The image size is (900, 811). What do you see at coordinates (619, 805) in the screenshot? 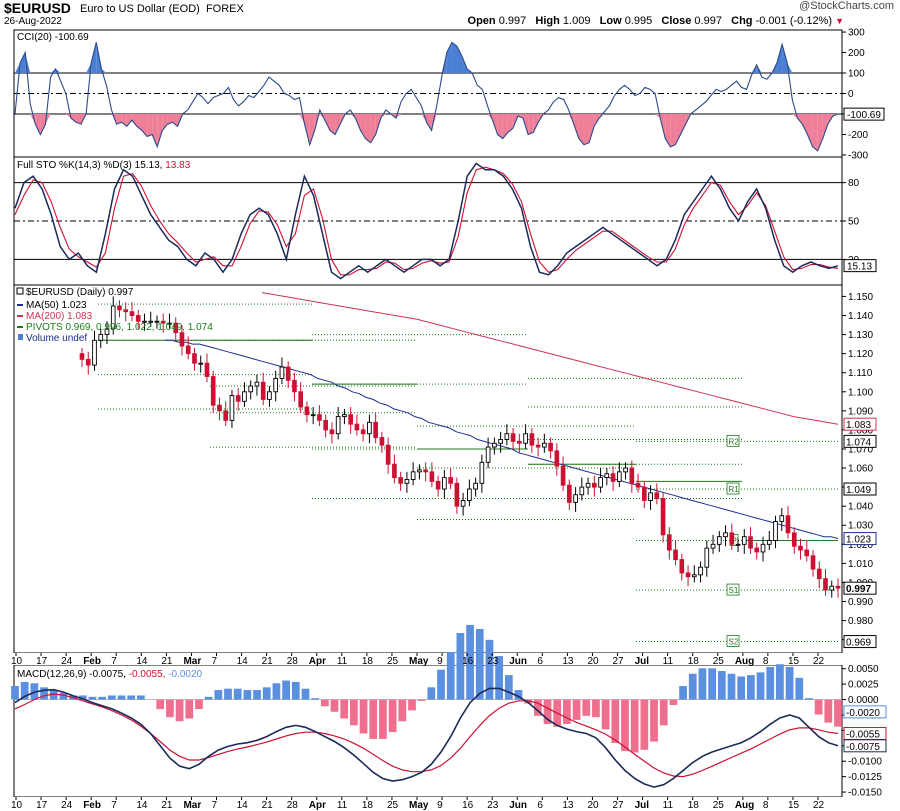
I see `x-axis-label: 27` at bounding box center [619, 805].